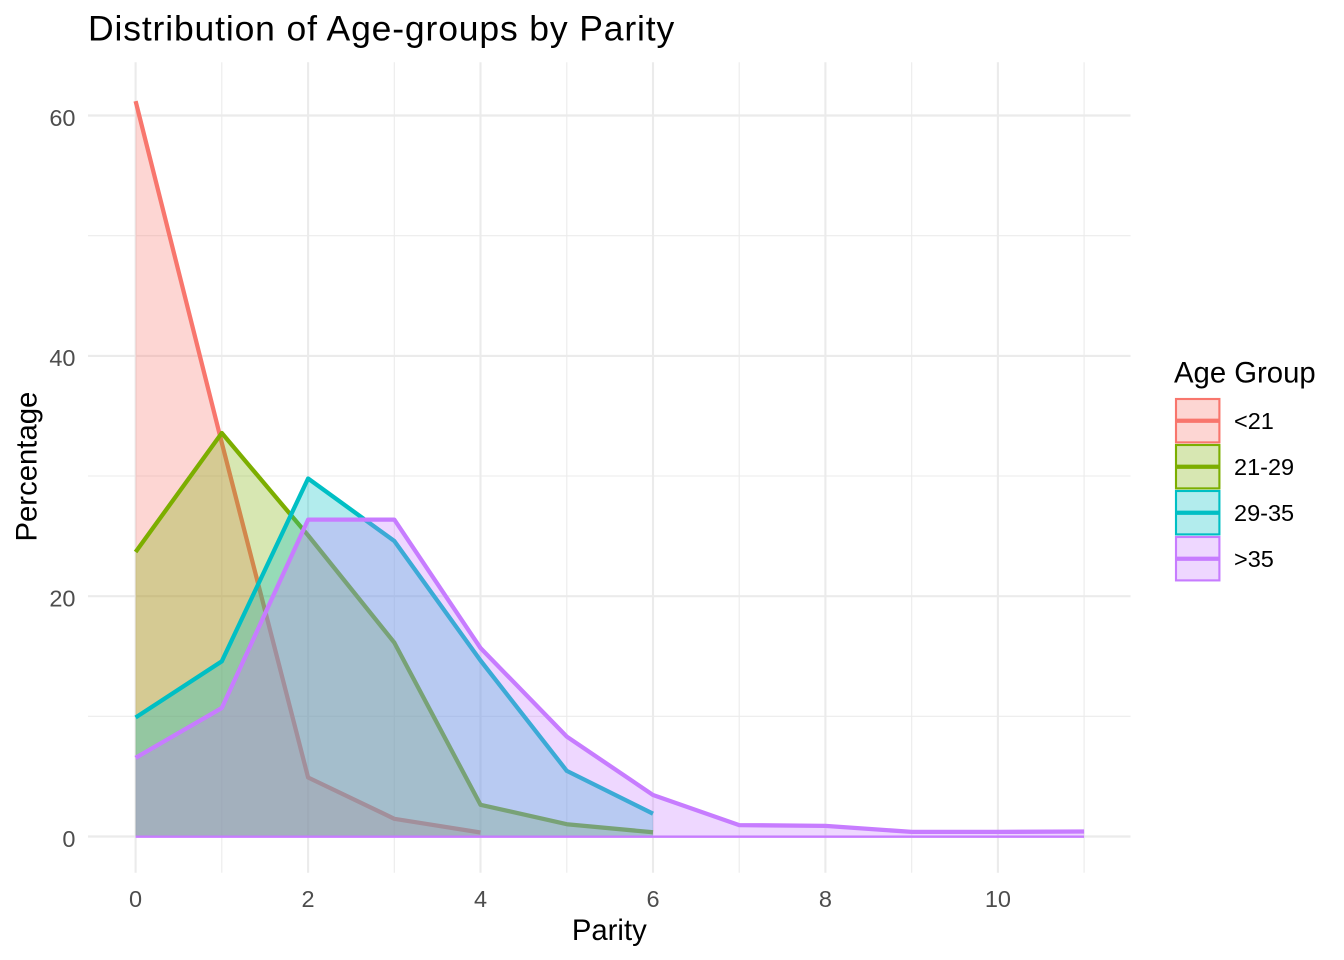 The height and width of the screenshot is (960, 1344). What do you see at coordinates (1245, 372) in the screenshot?
I see `svg-text: Age Group` at bounding box center [1245, 372].